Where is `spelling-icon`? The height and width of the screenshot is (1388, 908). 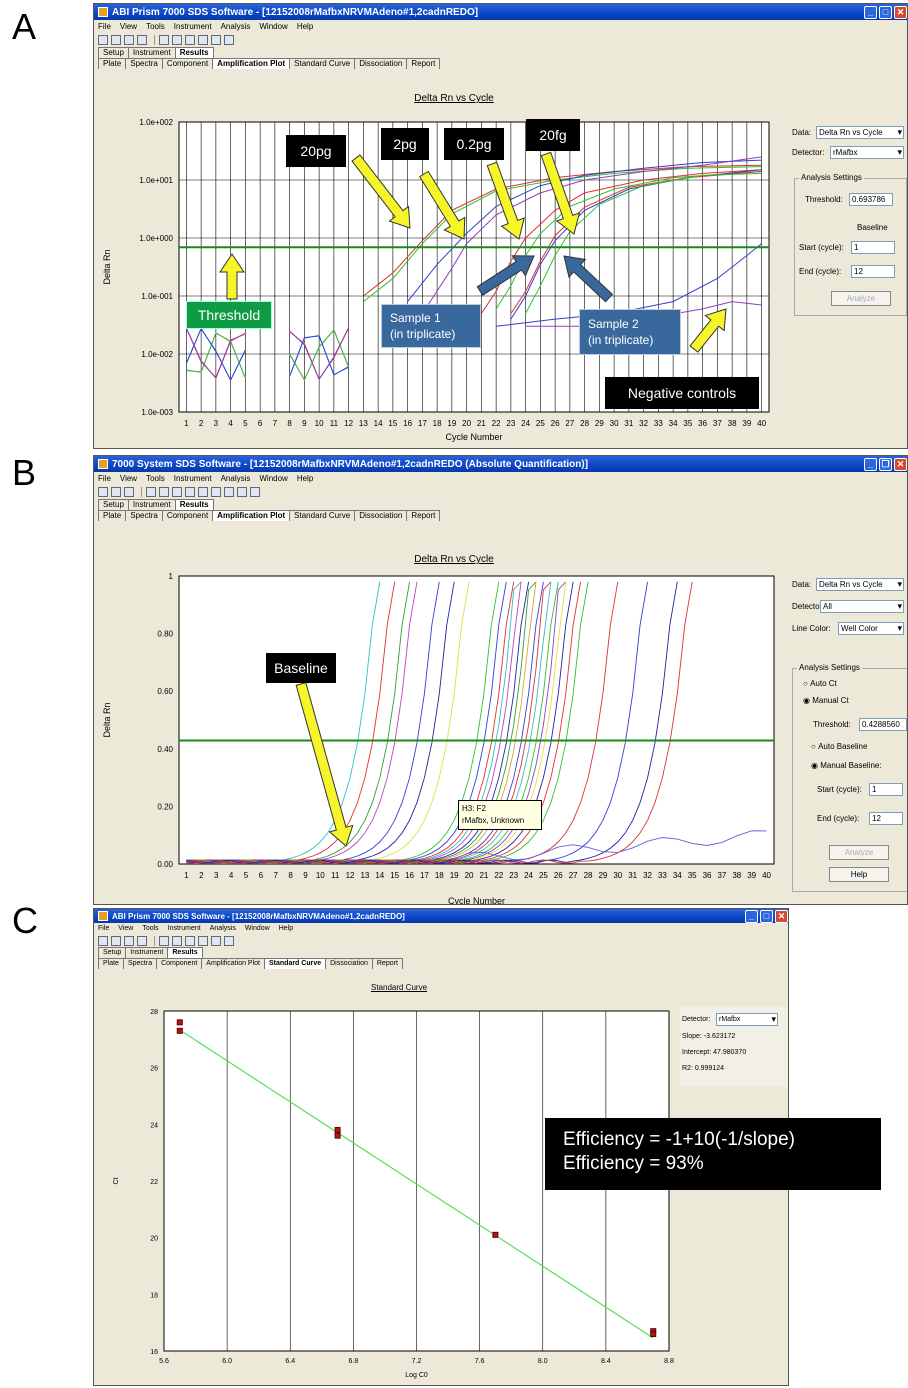
spelling-icon is located at coordinates (242, 492).